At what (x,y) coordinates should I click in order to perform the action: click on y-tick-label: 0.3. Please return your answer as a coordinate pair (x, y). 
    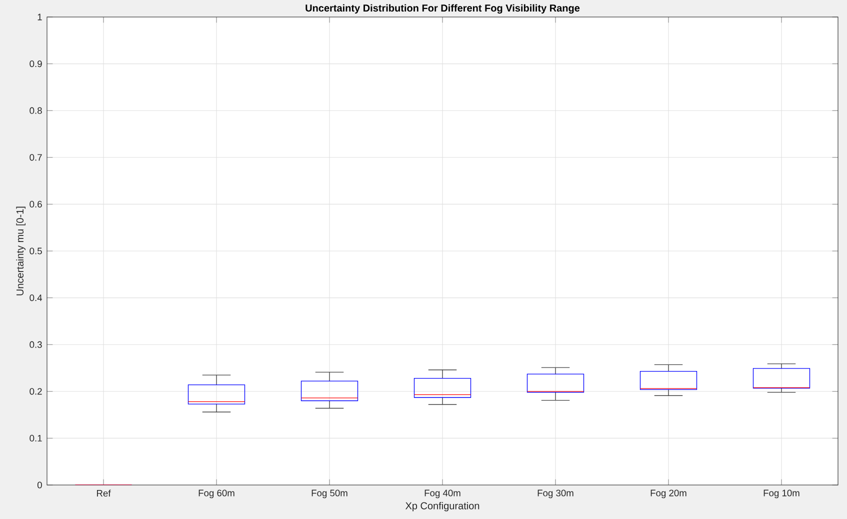
    Looking at the image, I should click on (36, 344).